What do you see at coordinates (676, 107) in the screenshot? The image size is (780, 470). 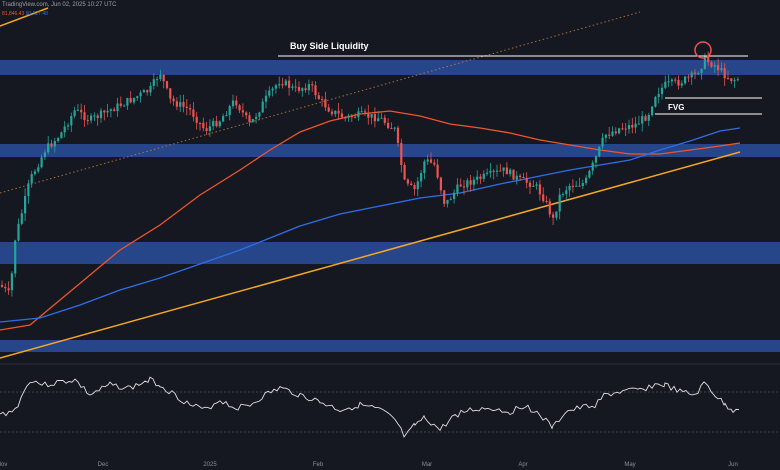 I see `fvg-label: FVG` at bounding box center [676, 107].